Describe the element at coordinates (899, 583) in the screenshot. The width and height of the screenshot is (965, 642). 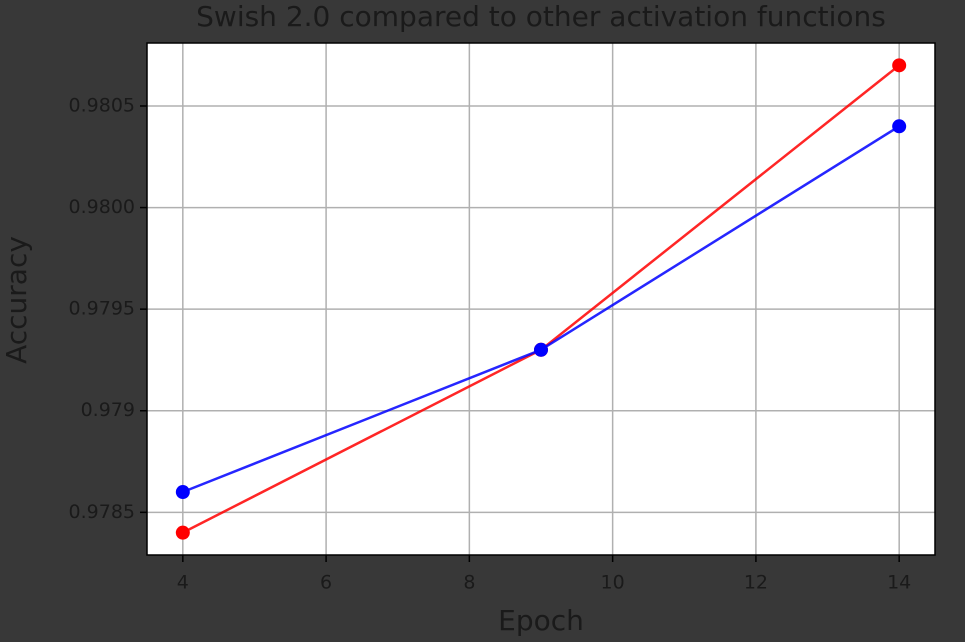
I see `x-tick-label: 14` at that location.